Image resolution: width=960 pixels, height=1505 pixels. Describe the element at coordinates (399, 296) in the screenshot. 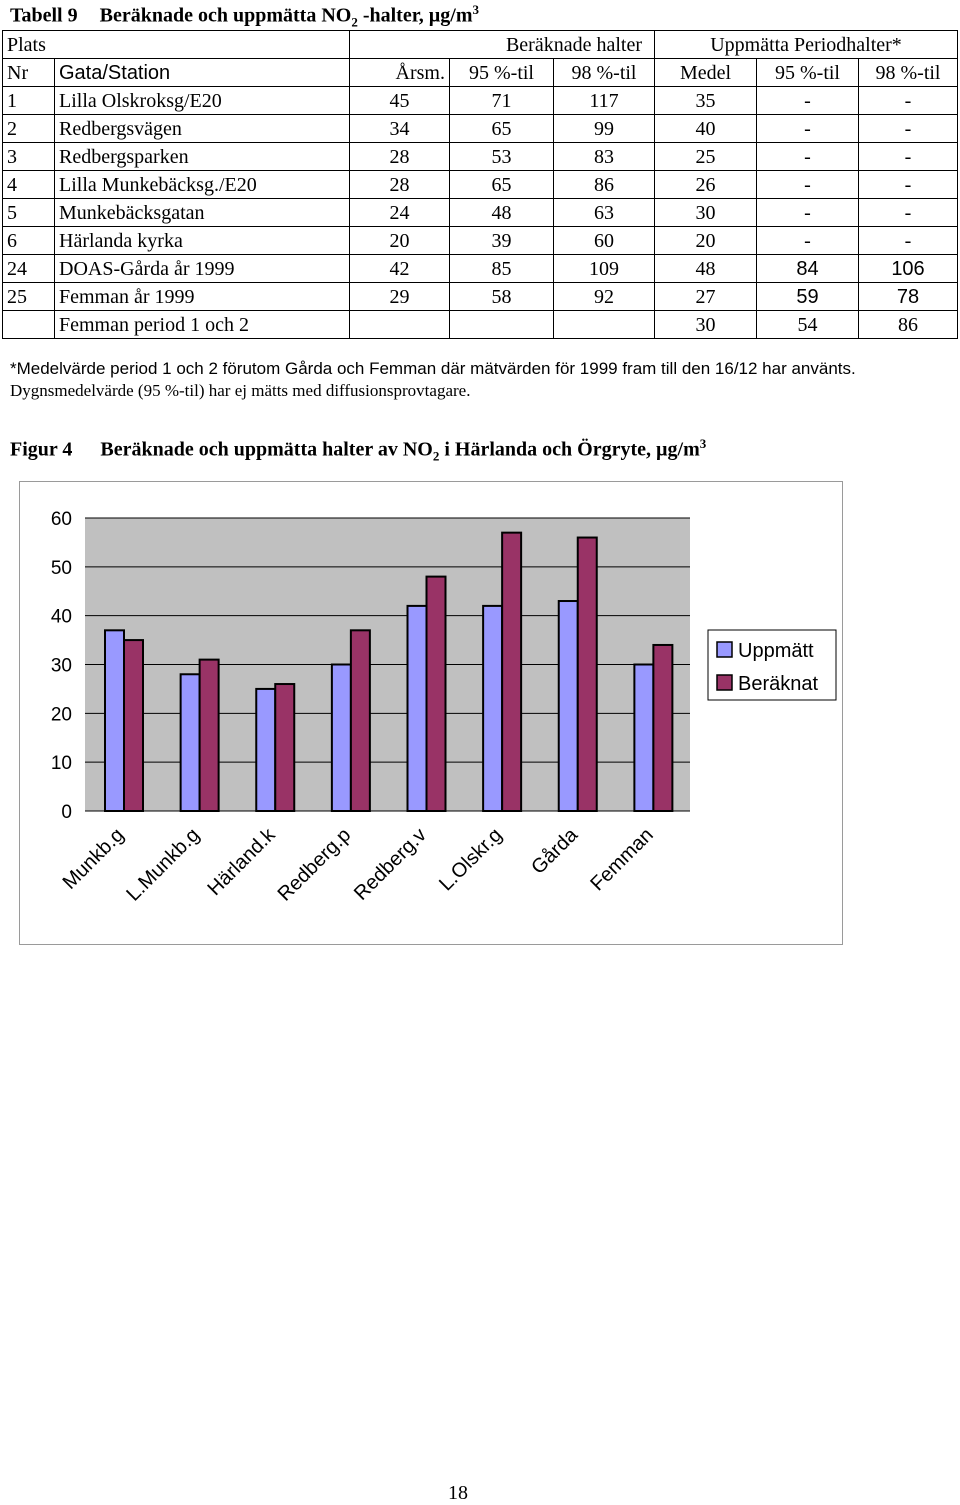

I see `table-cell: 29` at that location.